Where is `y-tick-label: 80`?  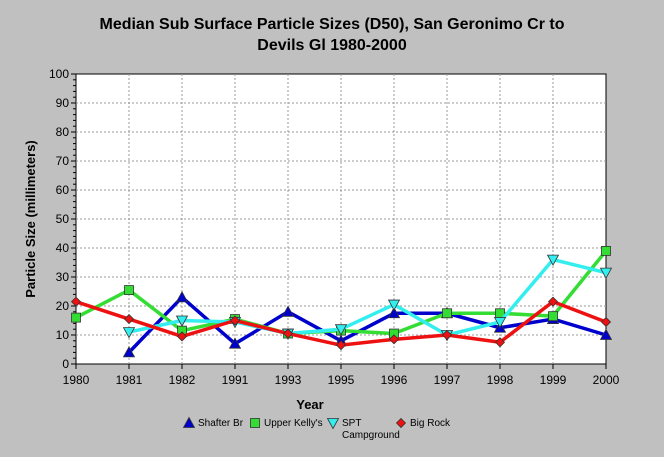
y-tick-label: 80 is located at coordinates (63, 132).